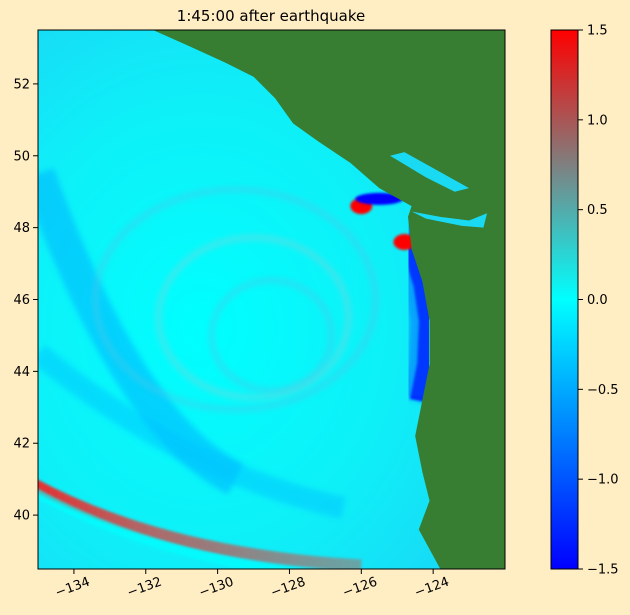 This screenshot has width=630, height=615. Describe the element at coordinates (170, 528) in the screenshot. I see `wave-front-trailing` at that location.